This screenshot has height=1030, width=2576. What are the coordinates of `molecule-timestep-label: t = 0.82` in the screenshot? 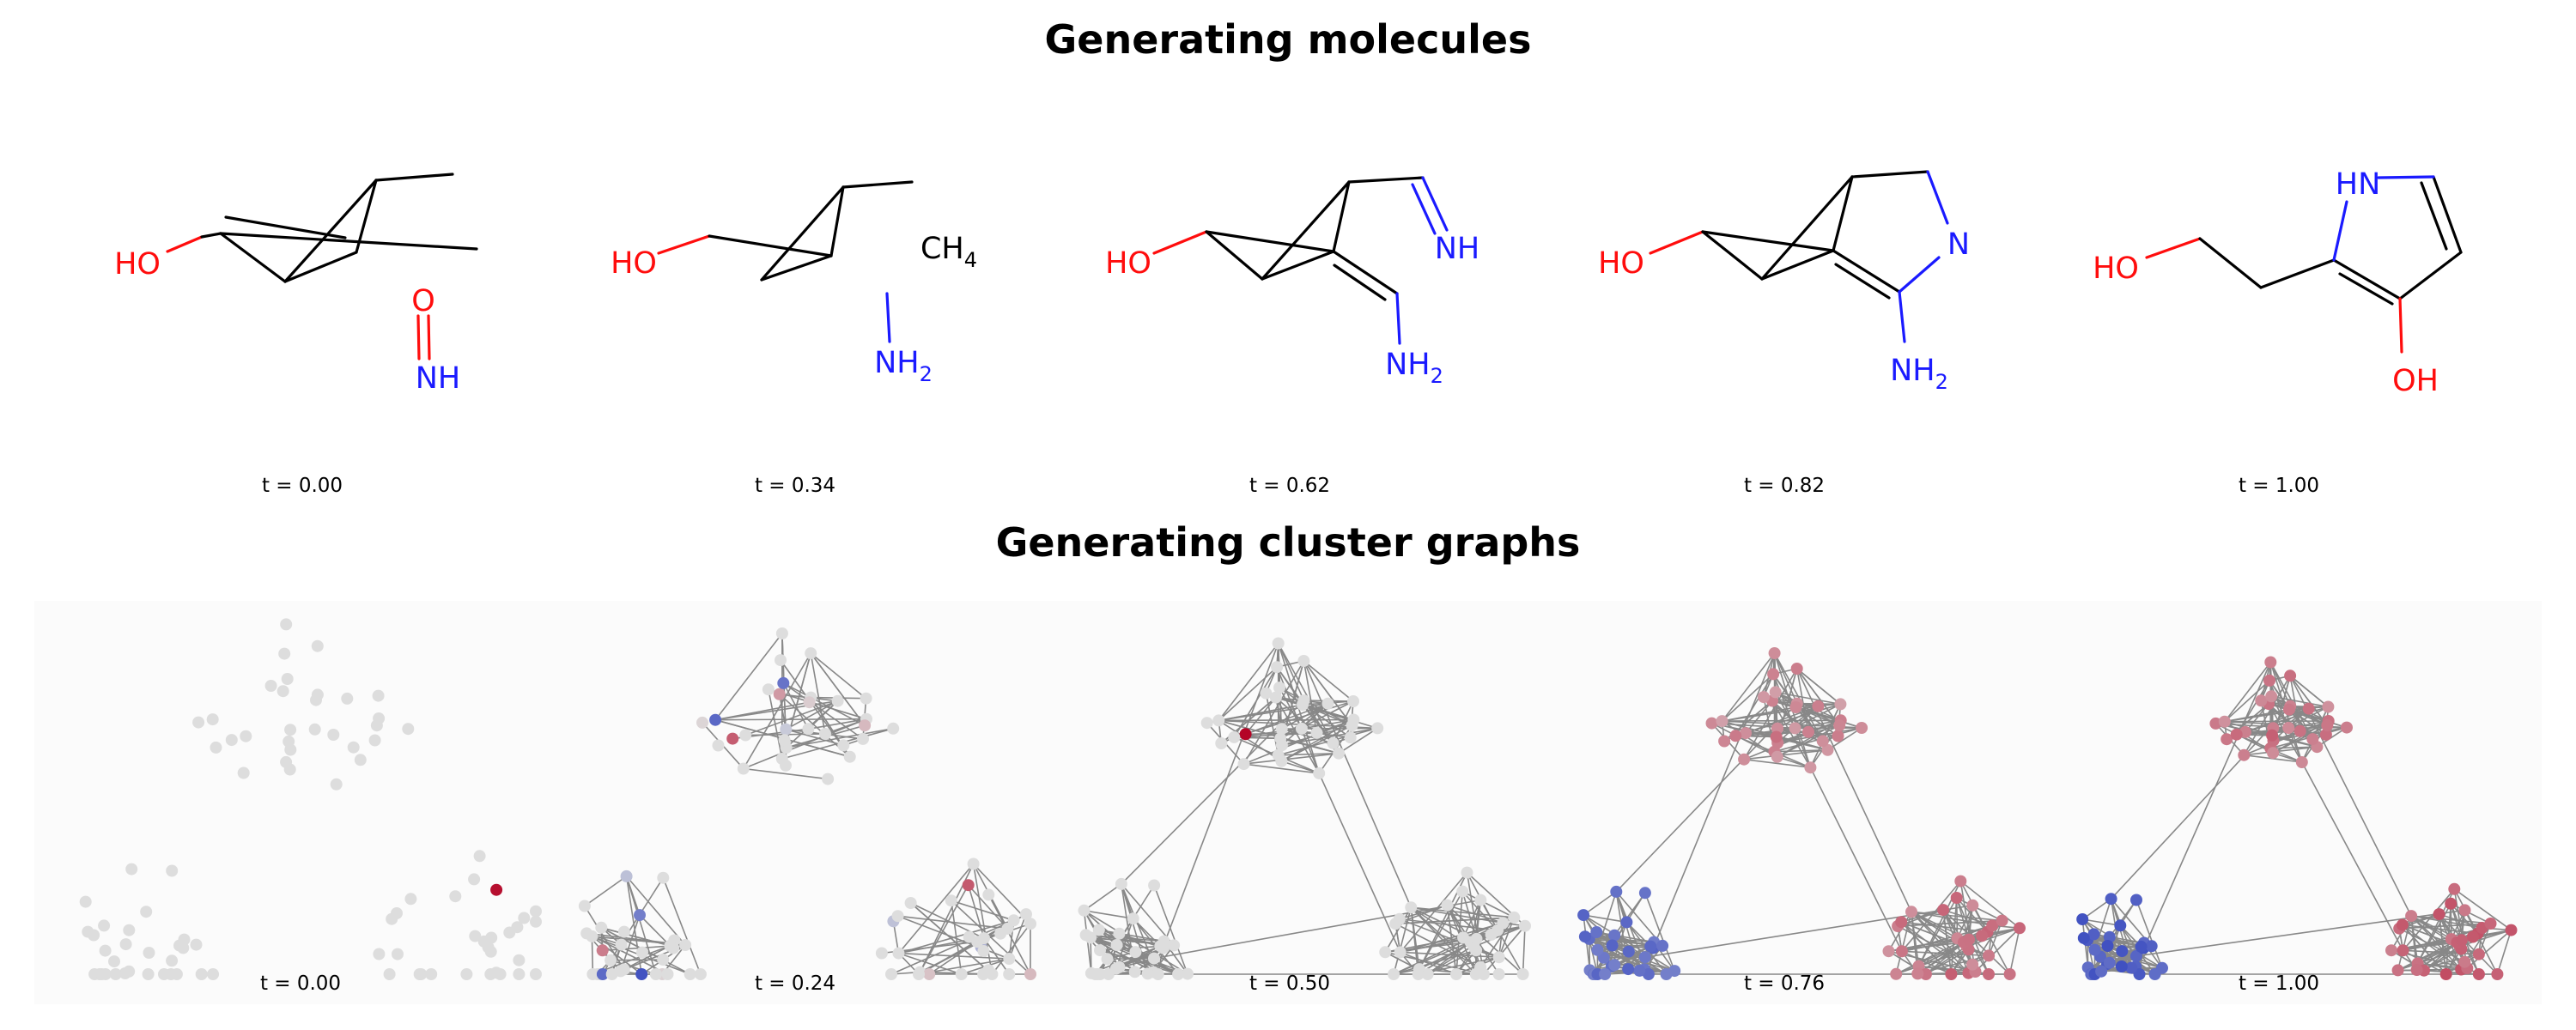 It's located at (1784, 486).